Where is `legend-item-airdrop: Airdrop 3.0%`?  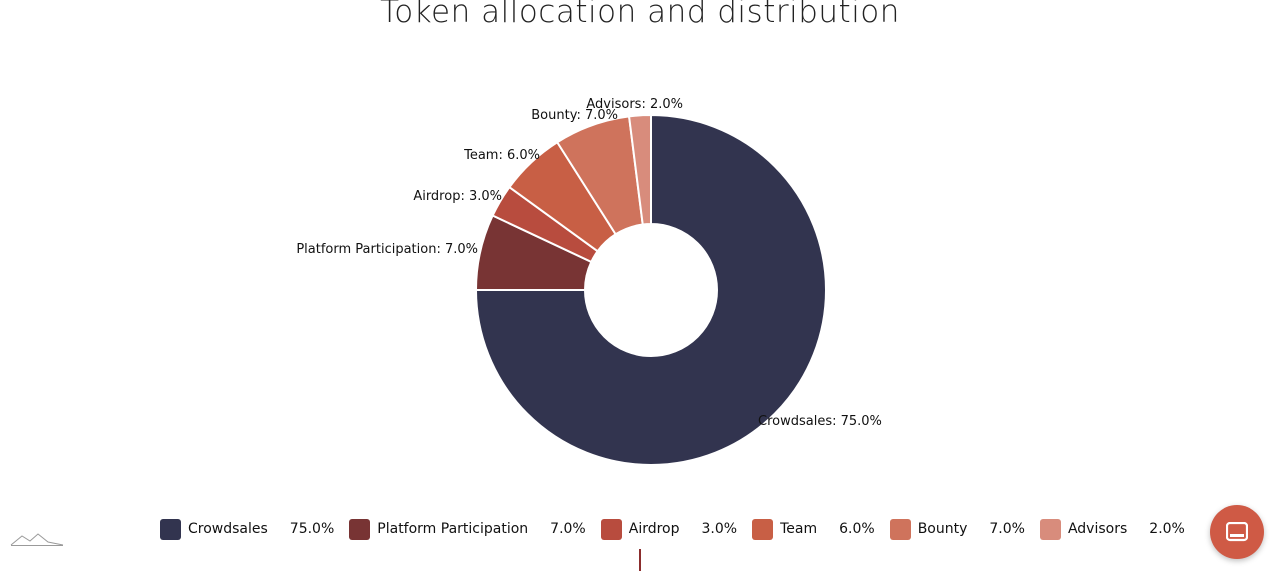 legend-item-airdrop: Airdrop 3.0% is located at coordinates (669, 529).